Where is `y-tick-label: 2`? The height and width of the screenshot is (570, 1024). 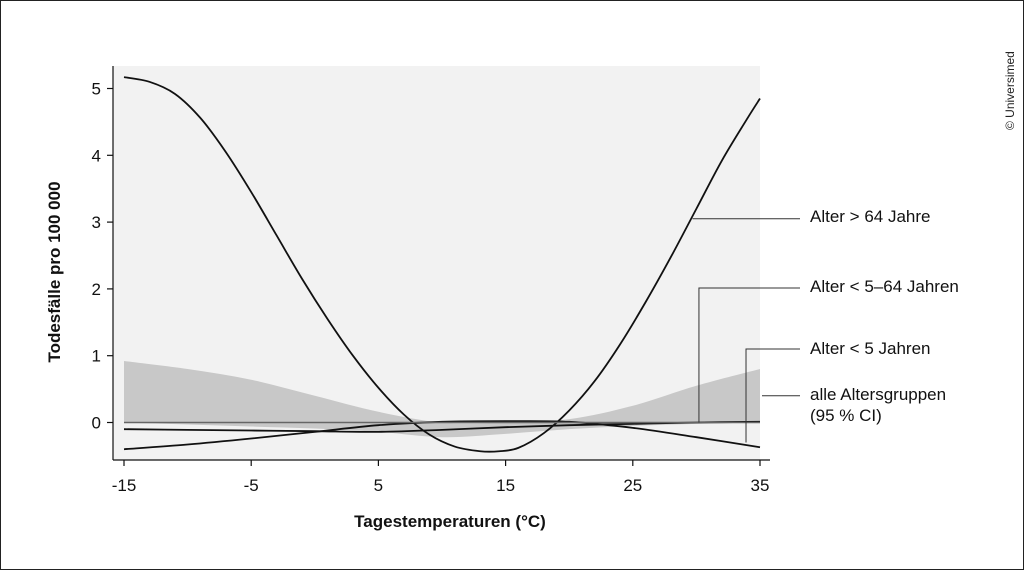
y-tick-label: 2 is located at coordinates (96, 289).